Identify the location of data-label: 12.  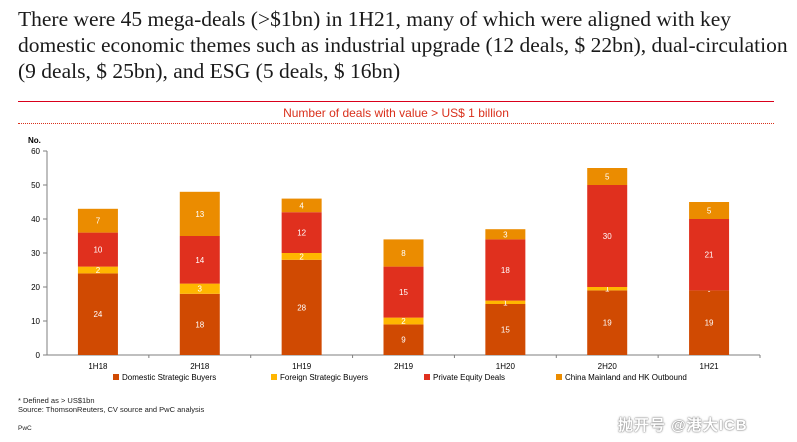
(301, 233).